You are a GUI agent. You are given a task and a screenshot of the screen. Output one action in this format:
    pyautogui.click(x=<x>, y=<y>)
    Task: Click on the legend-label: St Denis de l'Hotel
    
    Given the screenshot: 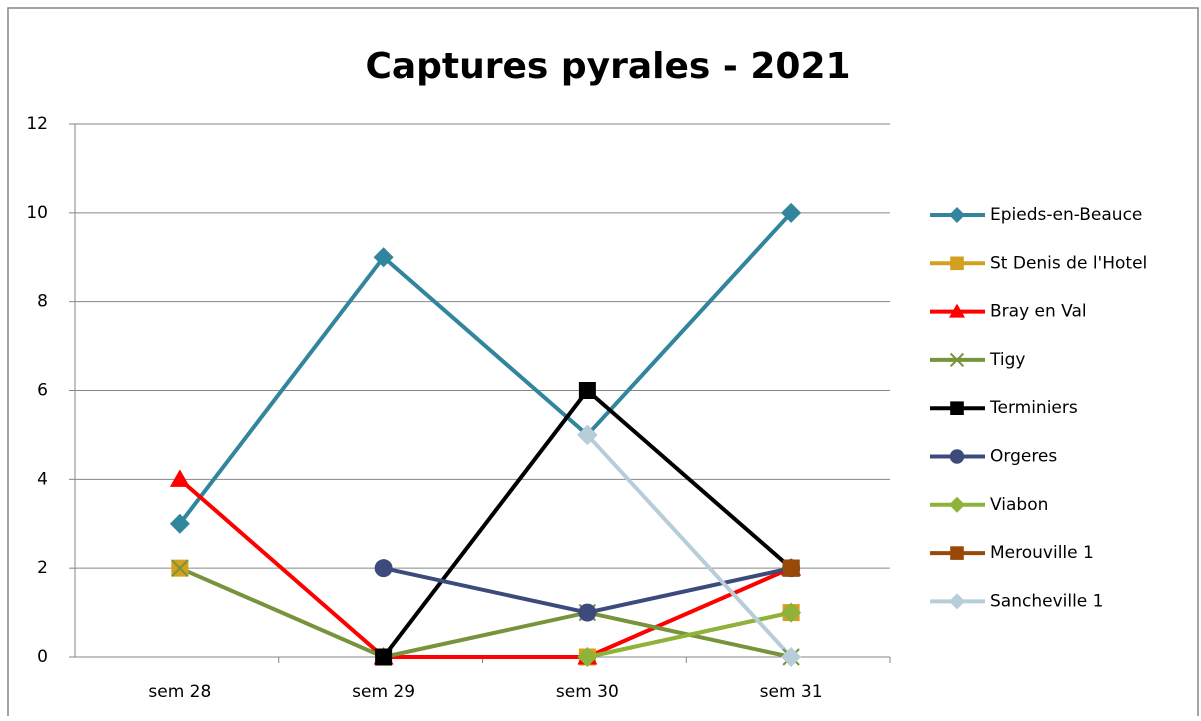 What is the action you would take?
    pyautogui.click(x=1068, y=263)
    